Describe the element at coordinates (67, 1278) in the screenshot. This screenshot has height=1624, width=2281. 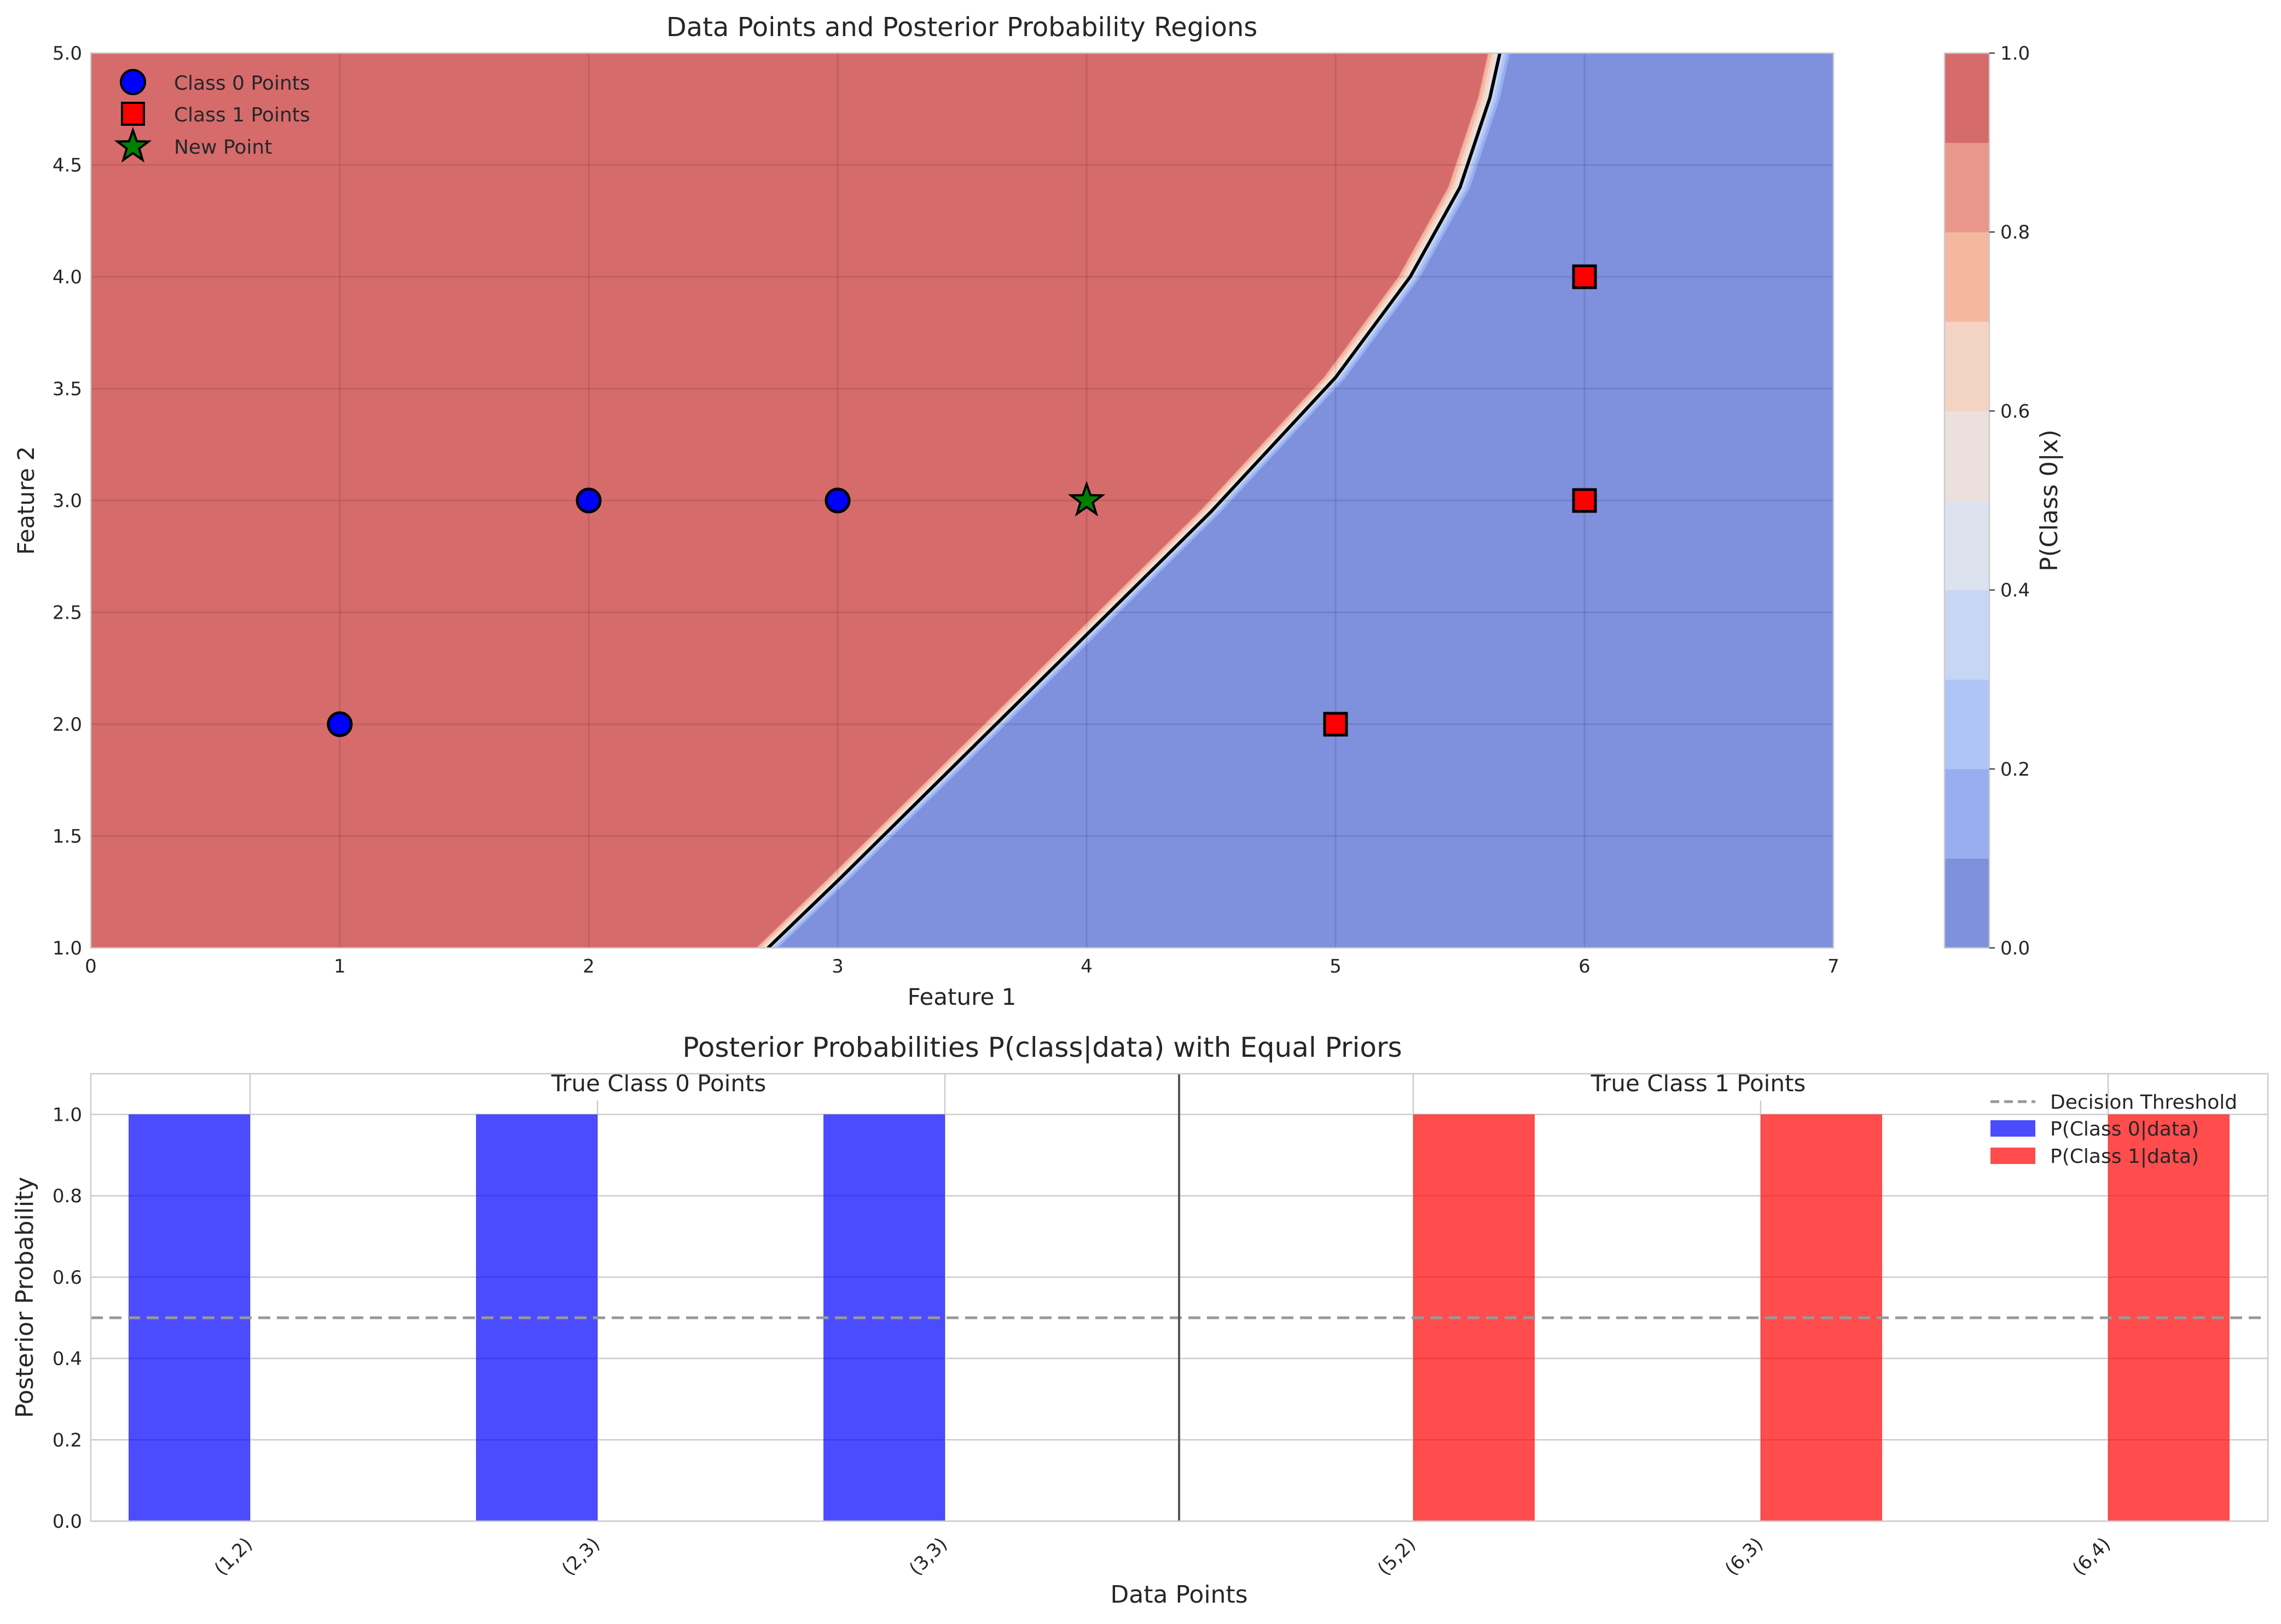
I see `y-tick-label: 0.6` at that location.